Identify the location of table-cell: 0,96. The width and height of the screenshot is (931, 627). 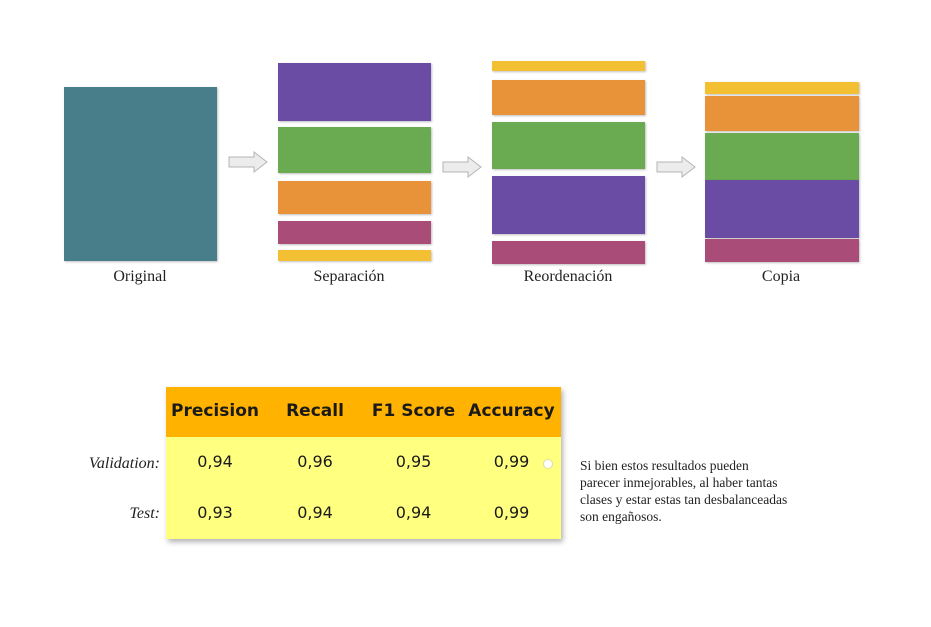
(315, 461).